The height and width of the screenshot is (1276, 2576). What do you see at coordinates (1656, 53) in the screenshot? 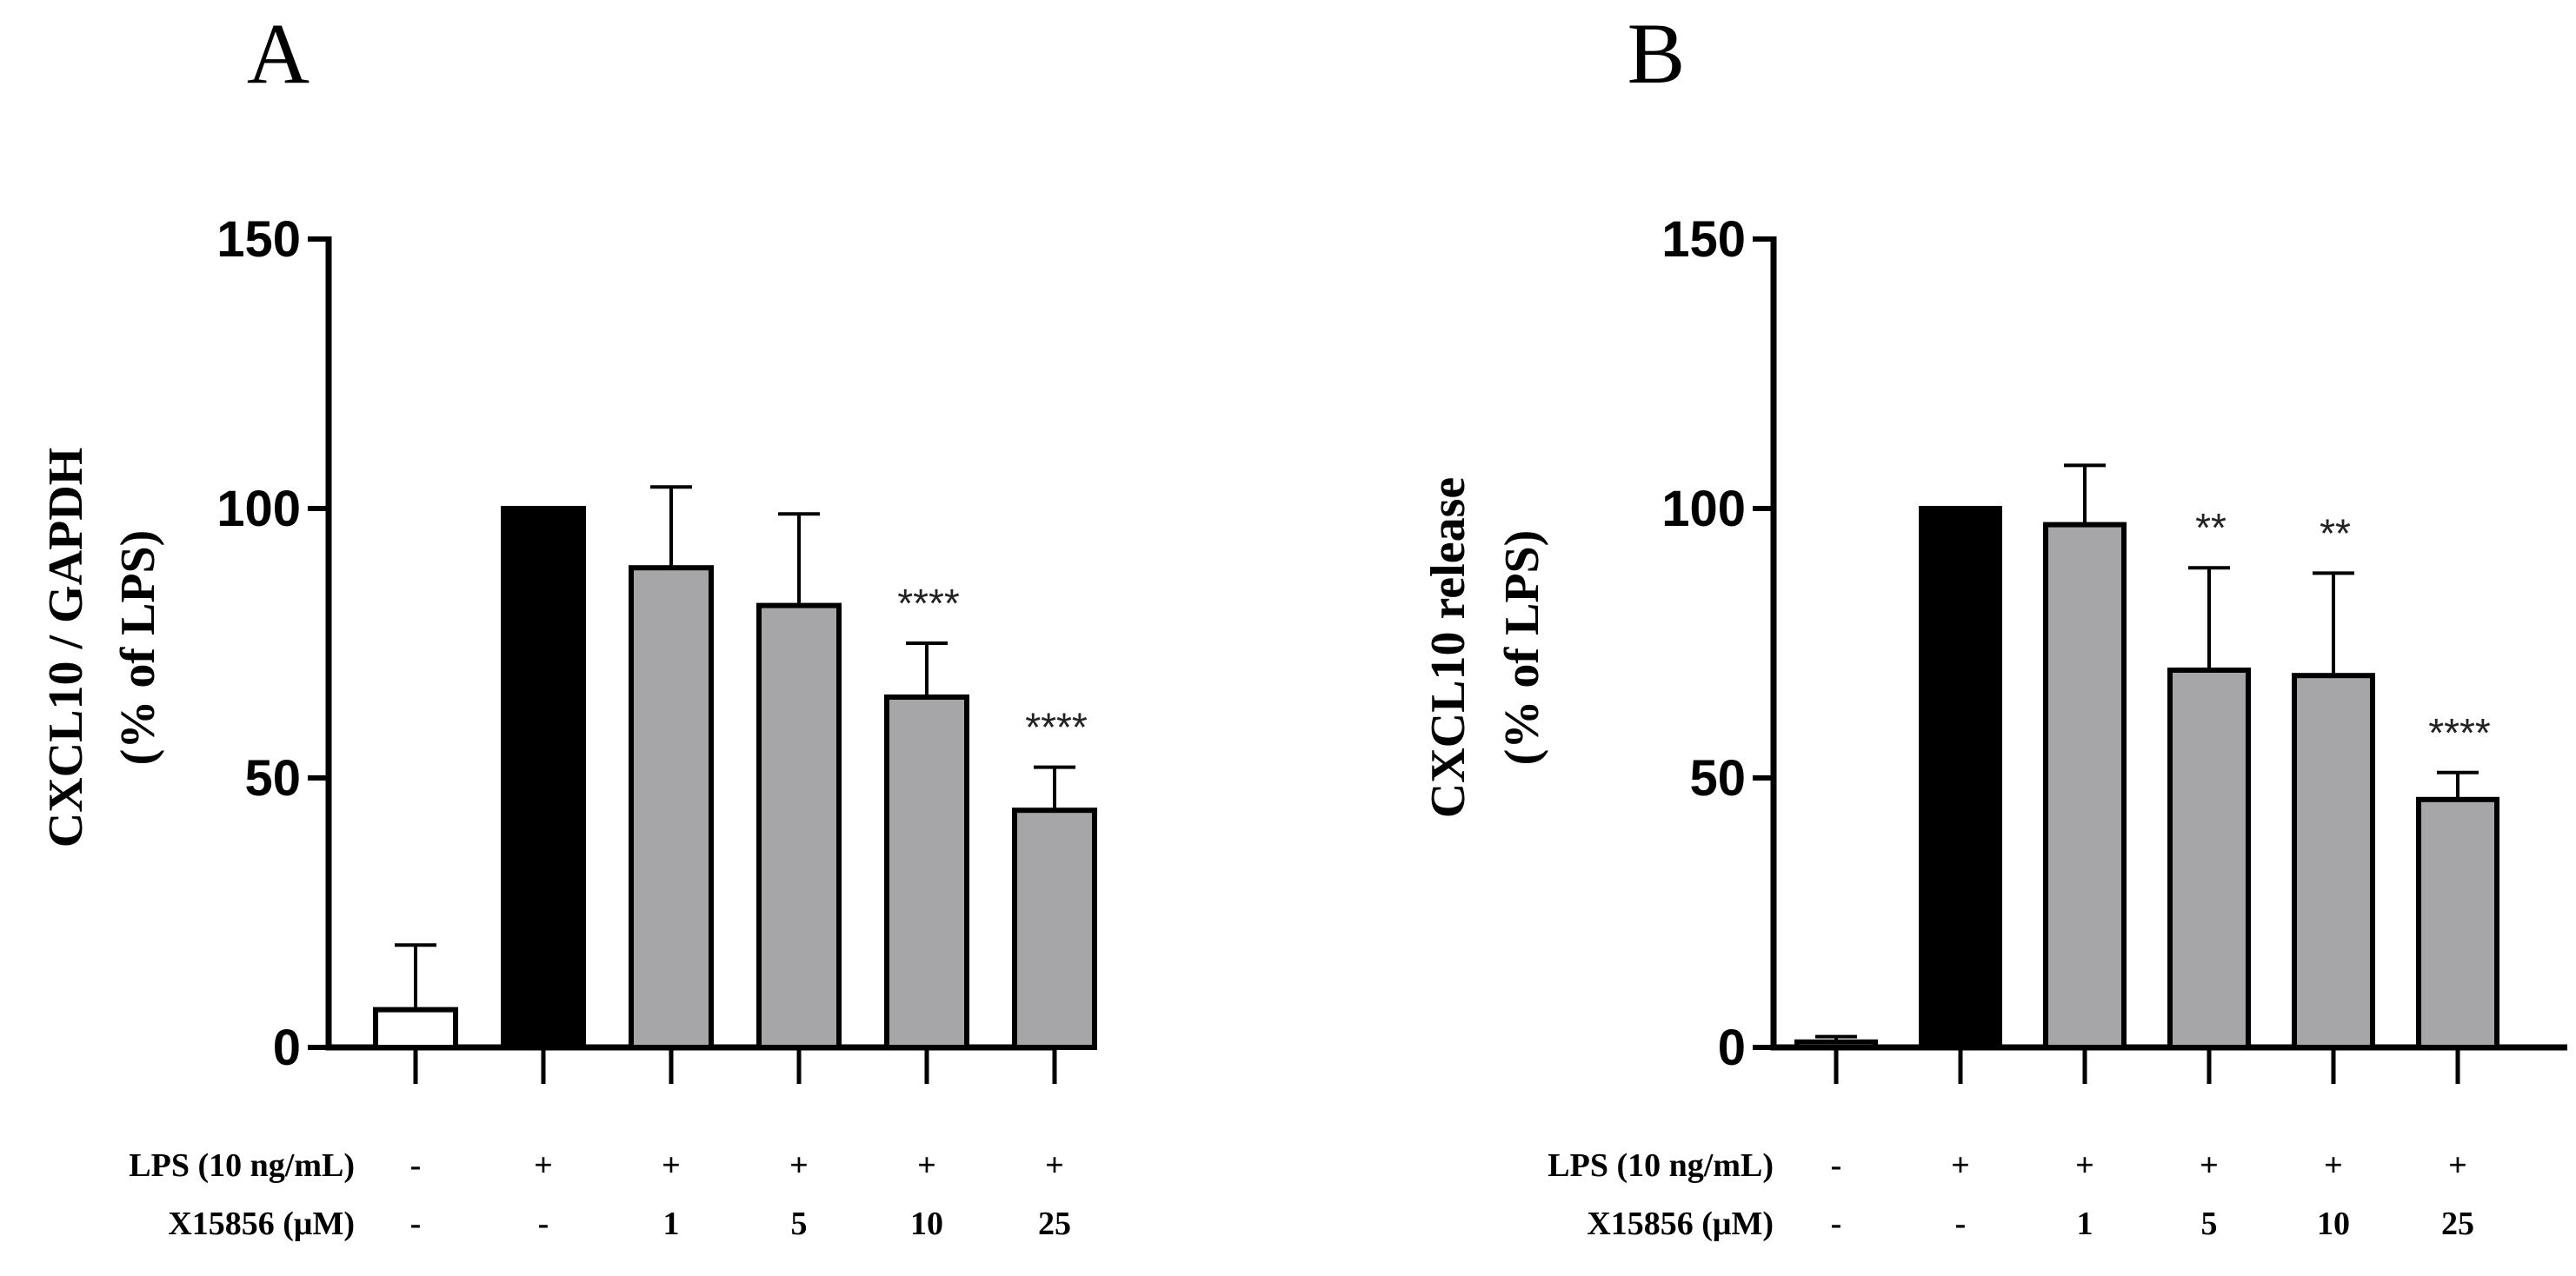
I see `panel-letter: B` at bounding box center [1656, 53].